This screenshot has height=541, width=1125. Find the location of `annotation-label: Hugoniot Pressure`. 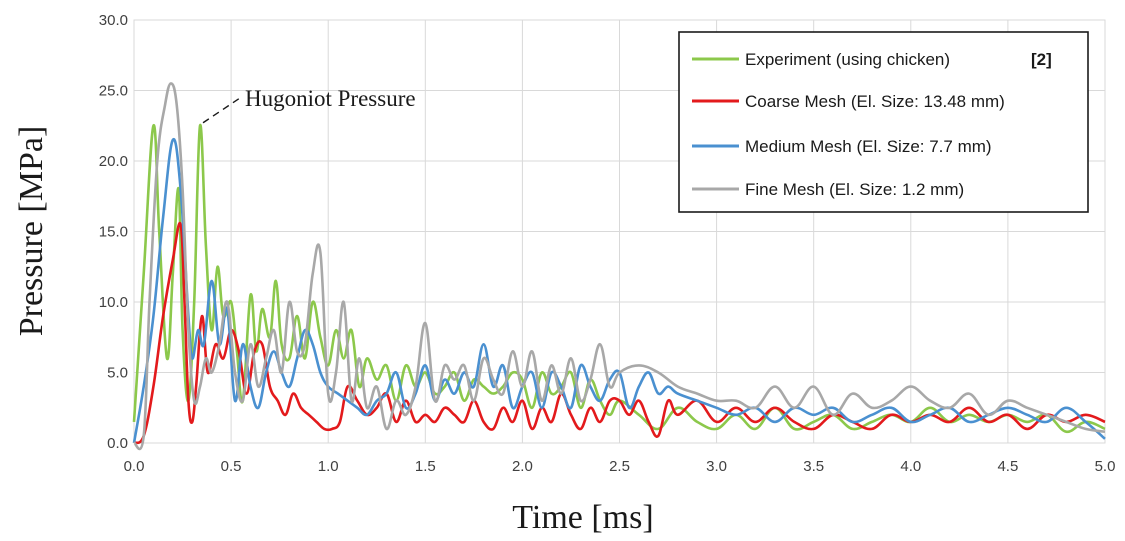

annotation-label: Hugoniot Pressure is located at coordinates (330, 98).